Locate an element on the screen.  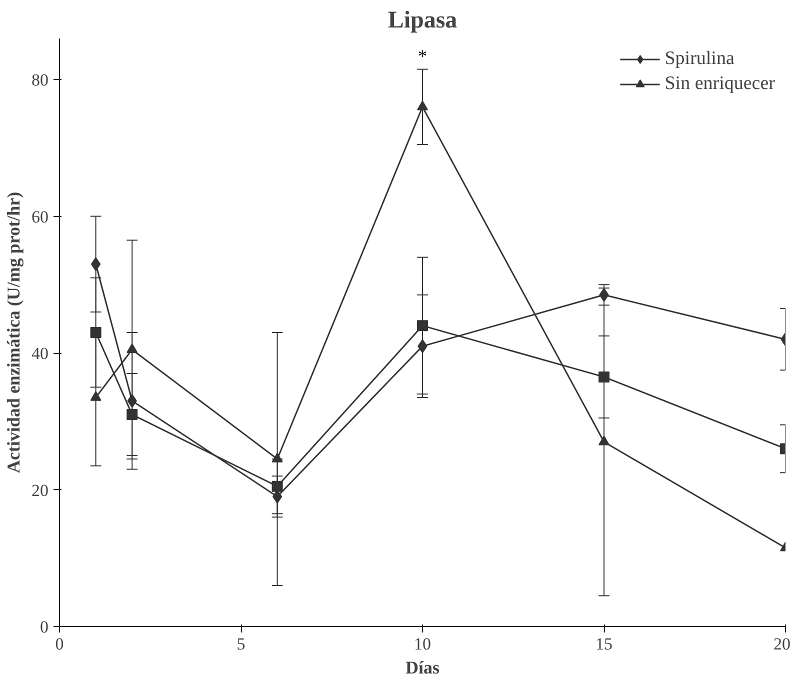
y-axis-title: Actividad enzimática (U/mg prot/hr) is located at coordinates (14, 333).